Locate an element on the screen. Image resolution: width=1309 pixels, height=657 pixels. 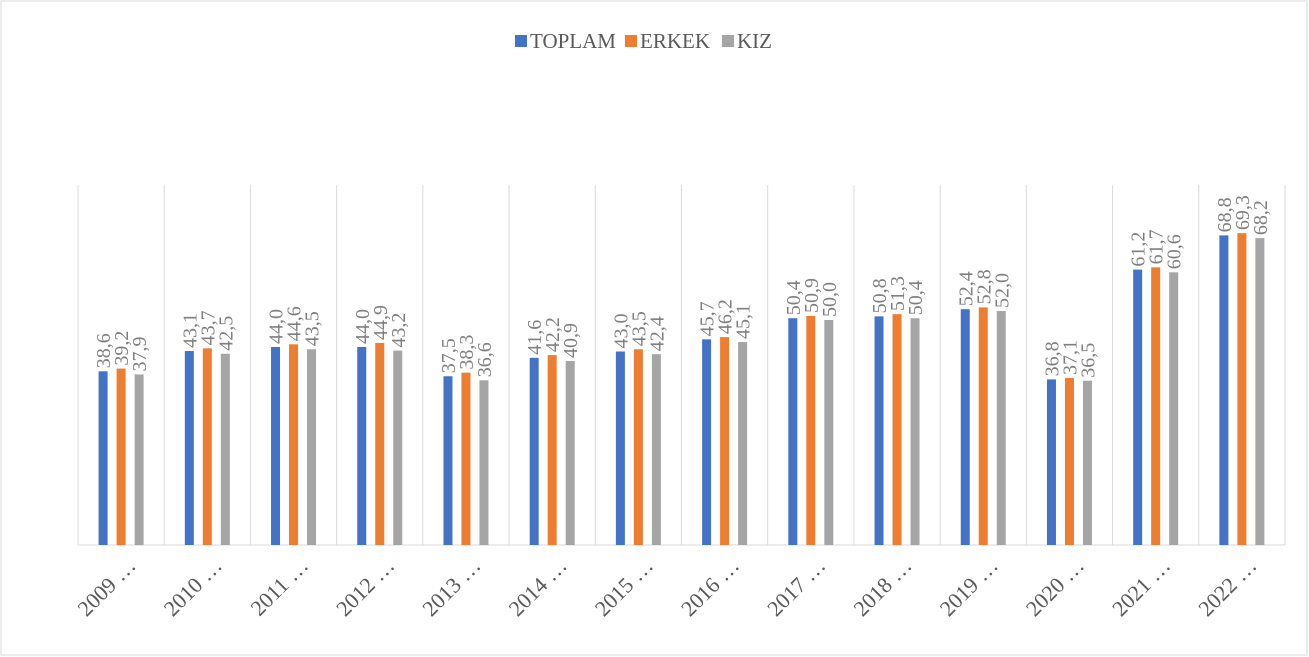
data-label: 52,0 is located at coordinates (1002, 290).